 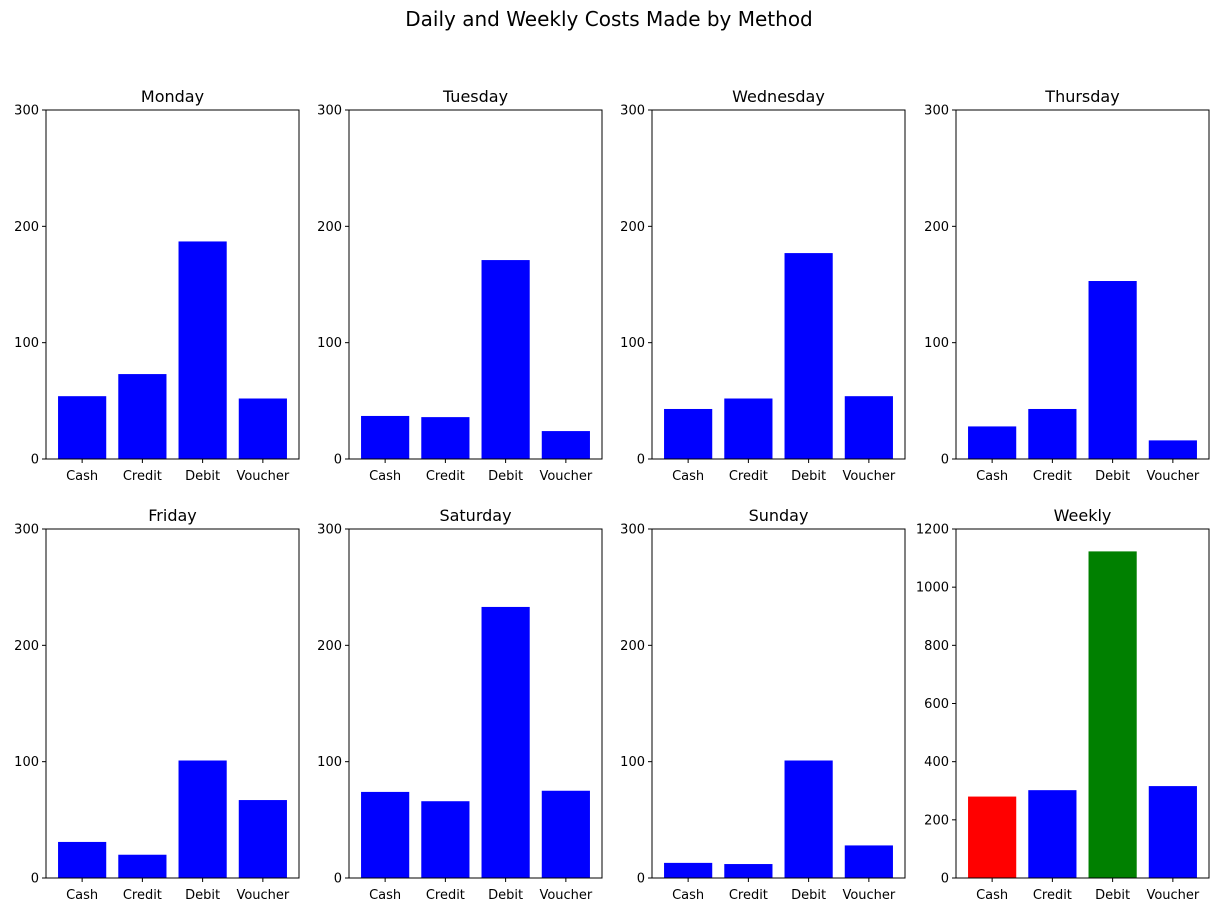 What do you see at coordinates (778, 96) in the screenshot?
I see `subplot-title: Wednesday` at bounding box center [778, 96].